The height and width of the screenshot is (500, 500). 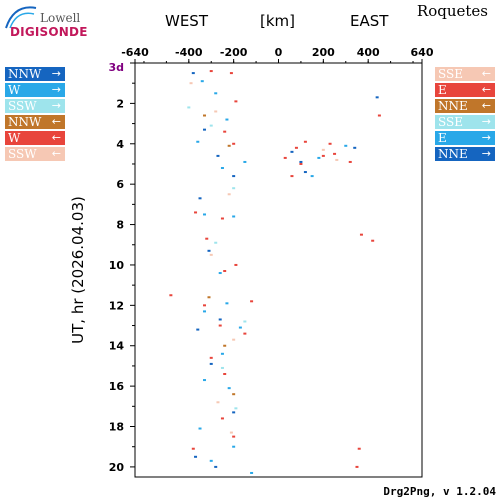 I want to click on legend-item: SSW ←, so click(x=35, y=154).